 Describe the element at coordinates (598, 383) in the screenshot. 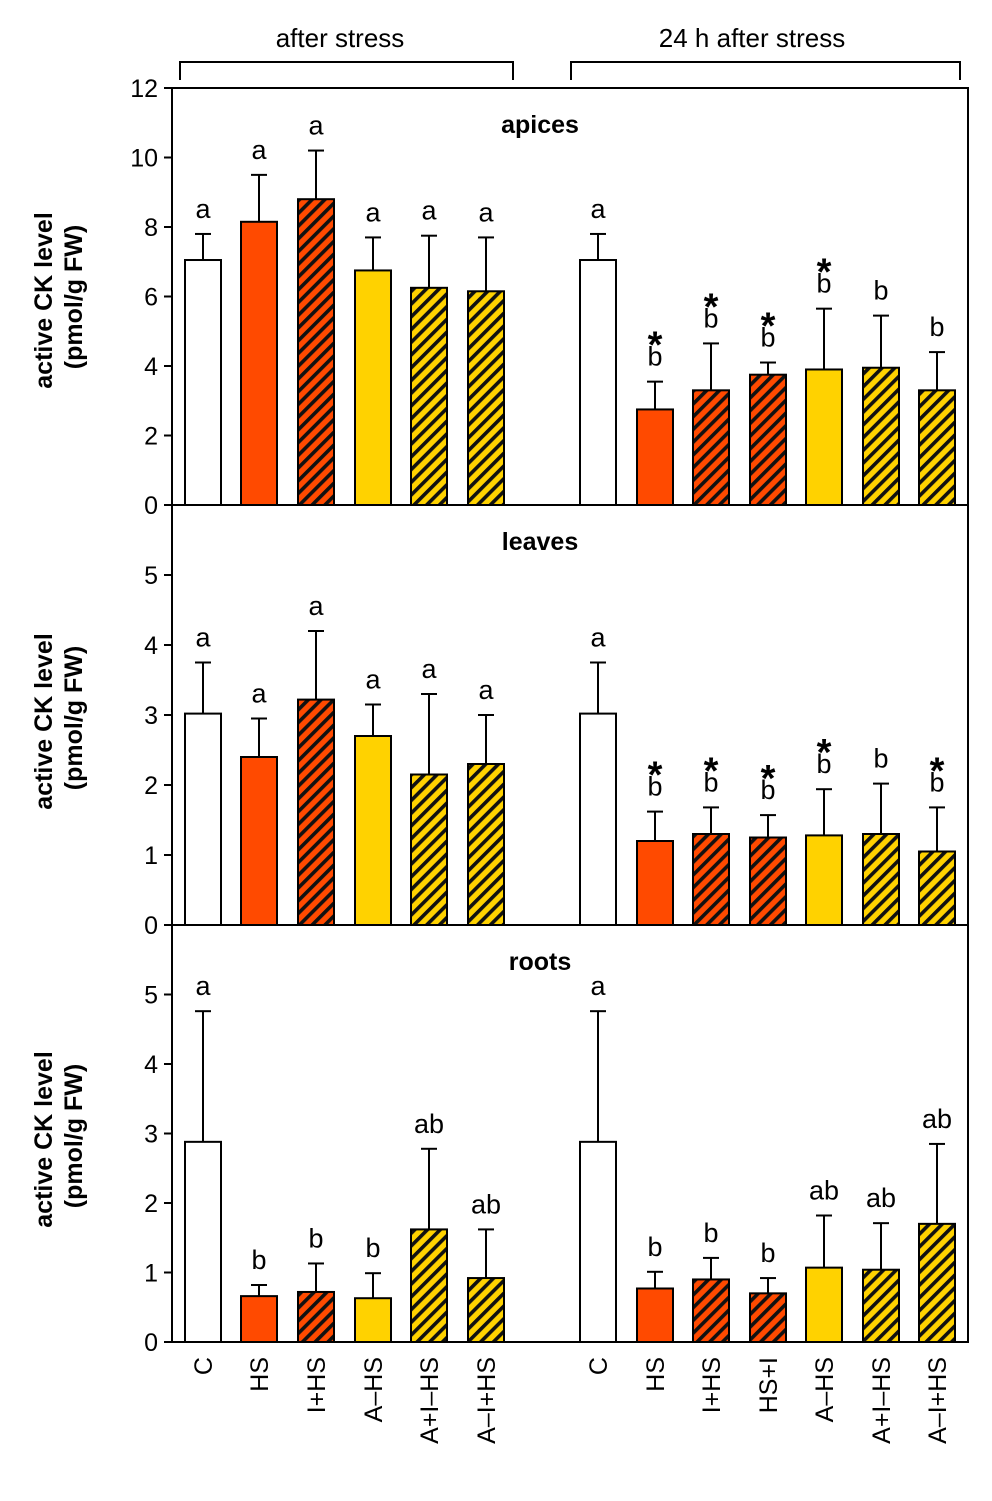

I see `bar-apices-24-h-after-stress-c` at that location.